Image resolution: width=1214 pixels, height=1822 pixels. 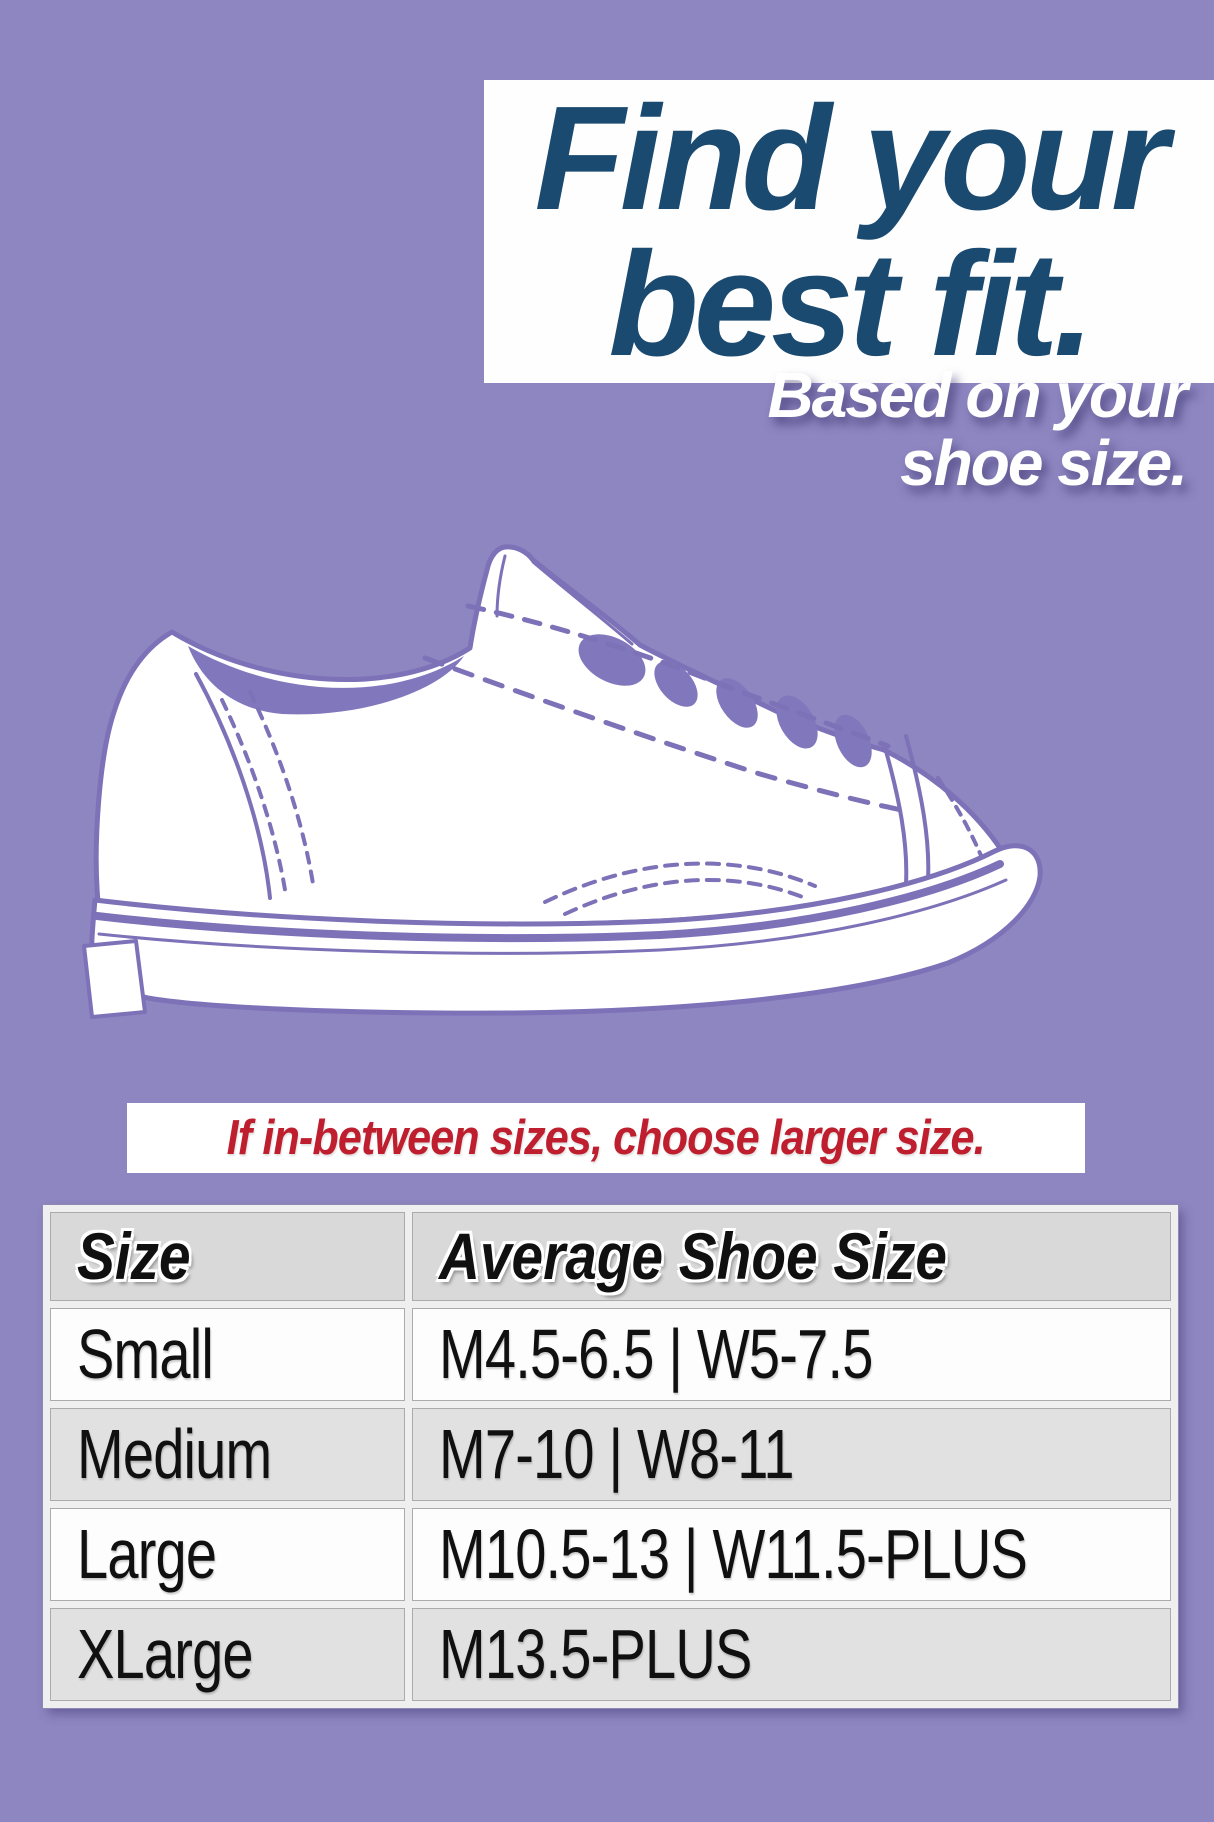 What do you see at coordinates (791, 1454) in the screenshot?
I see `shoe-size-cell: M7-10 | W8-11` at bounding box center [791, 1454].